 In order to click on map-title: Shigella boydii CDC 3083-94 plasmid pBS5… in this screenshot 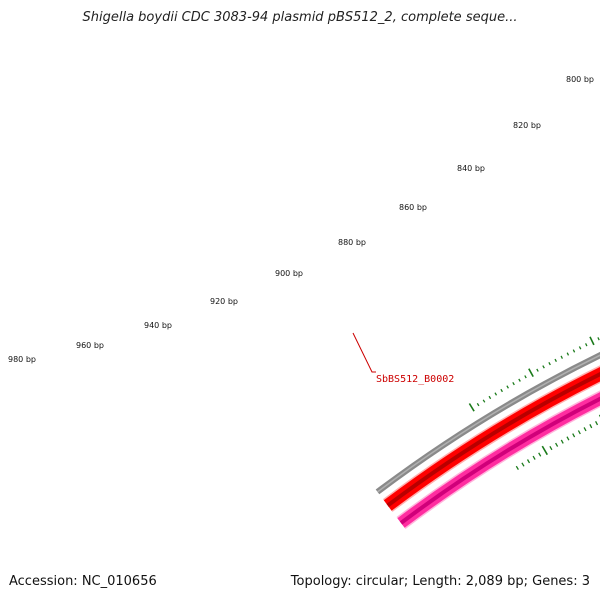, I will do `click(300, 17)`.